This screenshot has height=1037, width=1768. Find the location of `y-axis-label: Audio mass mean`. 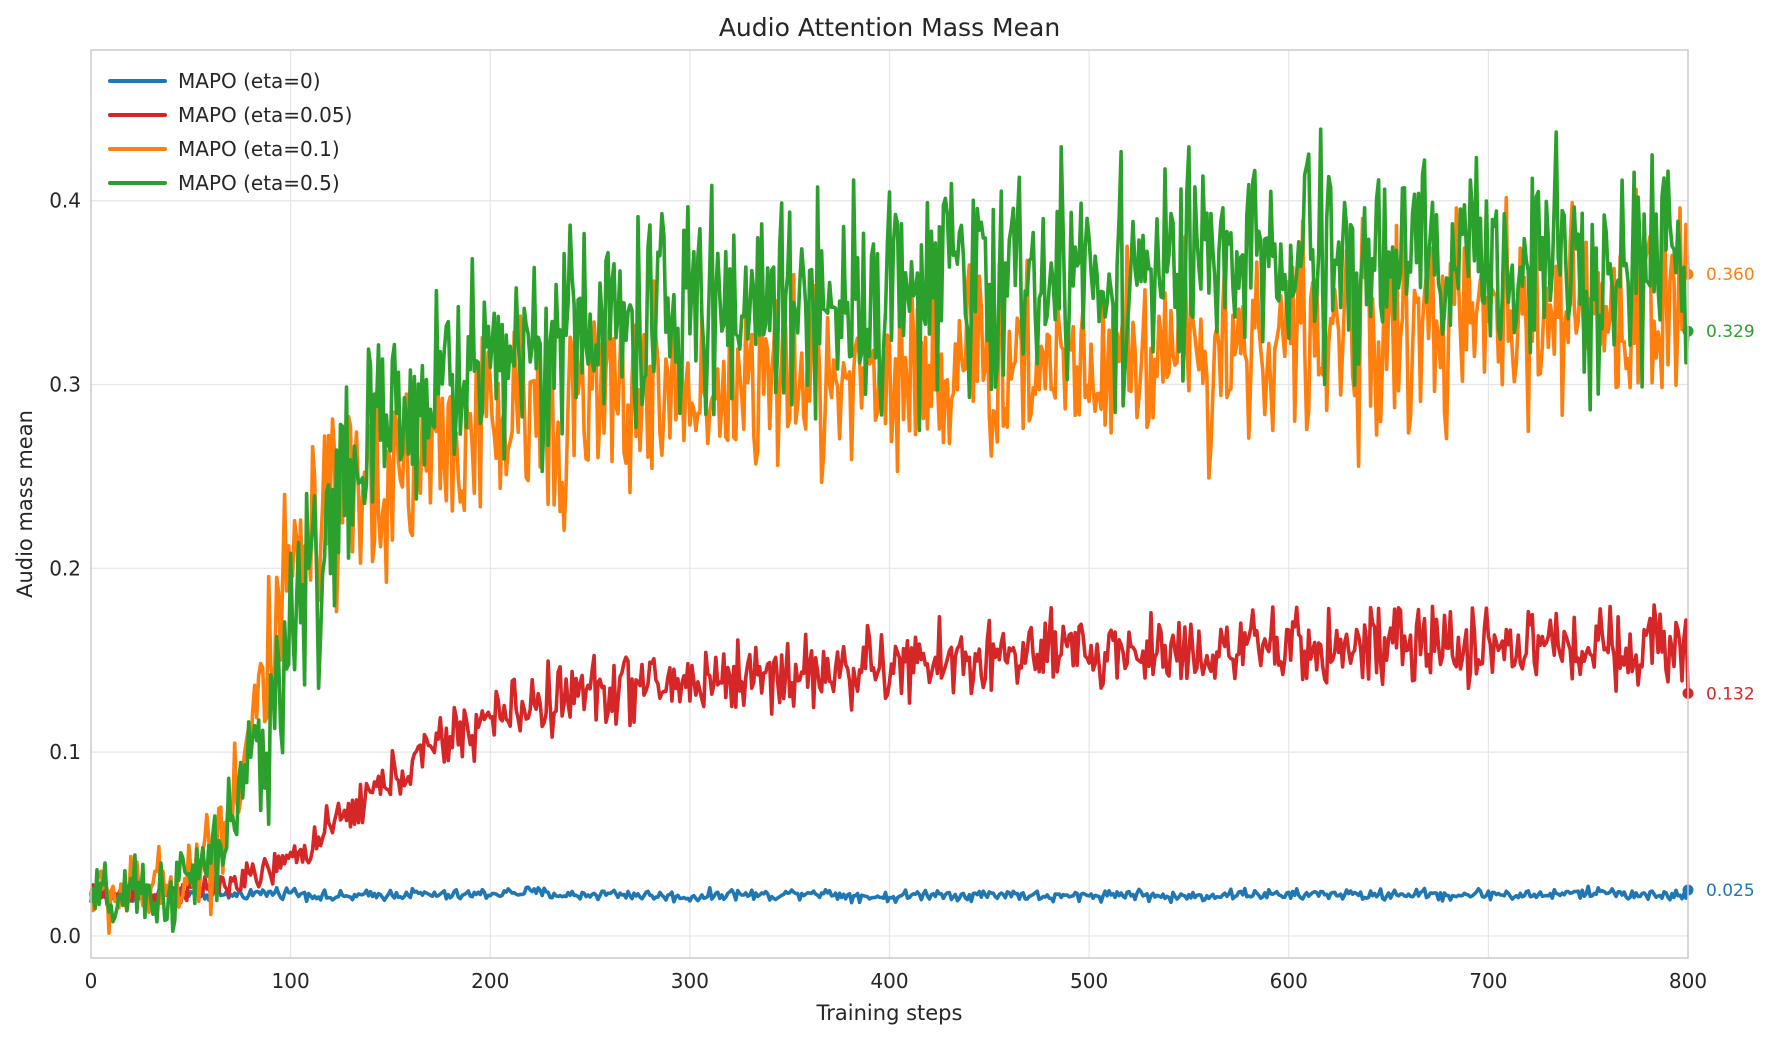

y-axis-label: Audio mass mean is located at coordinates (25, 504).